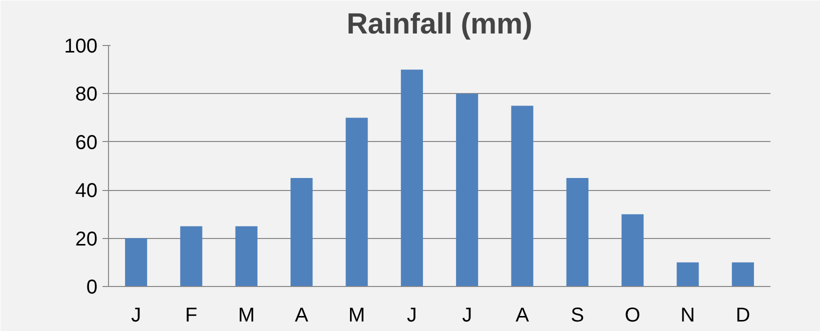  What do you see at coordinates (577, 315) in the screenshot?
I see `x-tick-label: S` at bounding box center [577, 315].